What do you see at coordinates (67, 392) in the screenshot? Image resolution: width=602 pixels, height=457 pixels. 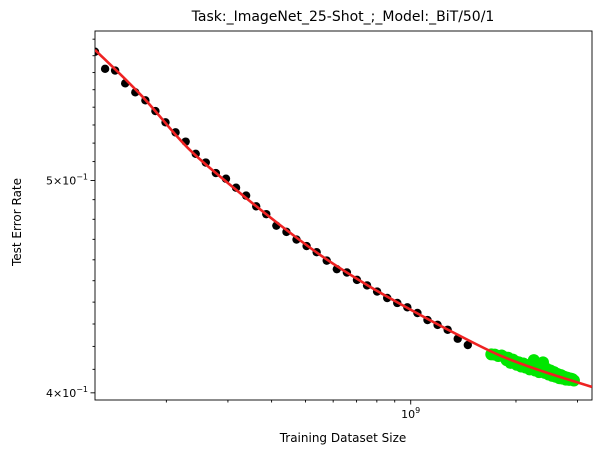 I see `y-tick-label: 4×10⁻¹` at bounding box center [67, 392].